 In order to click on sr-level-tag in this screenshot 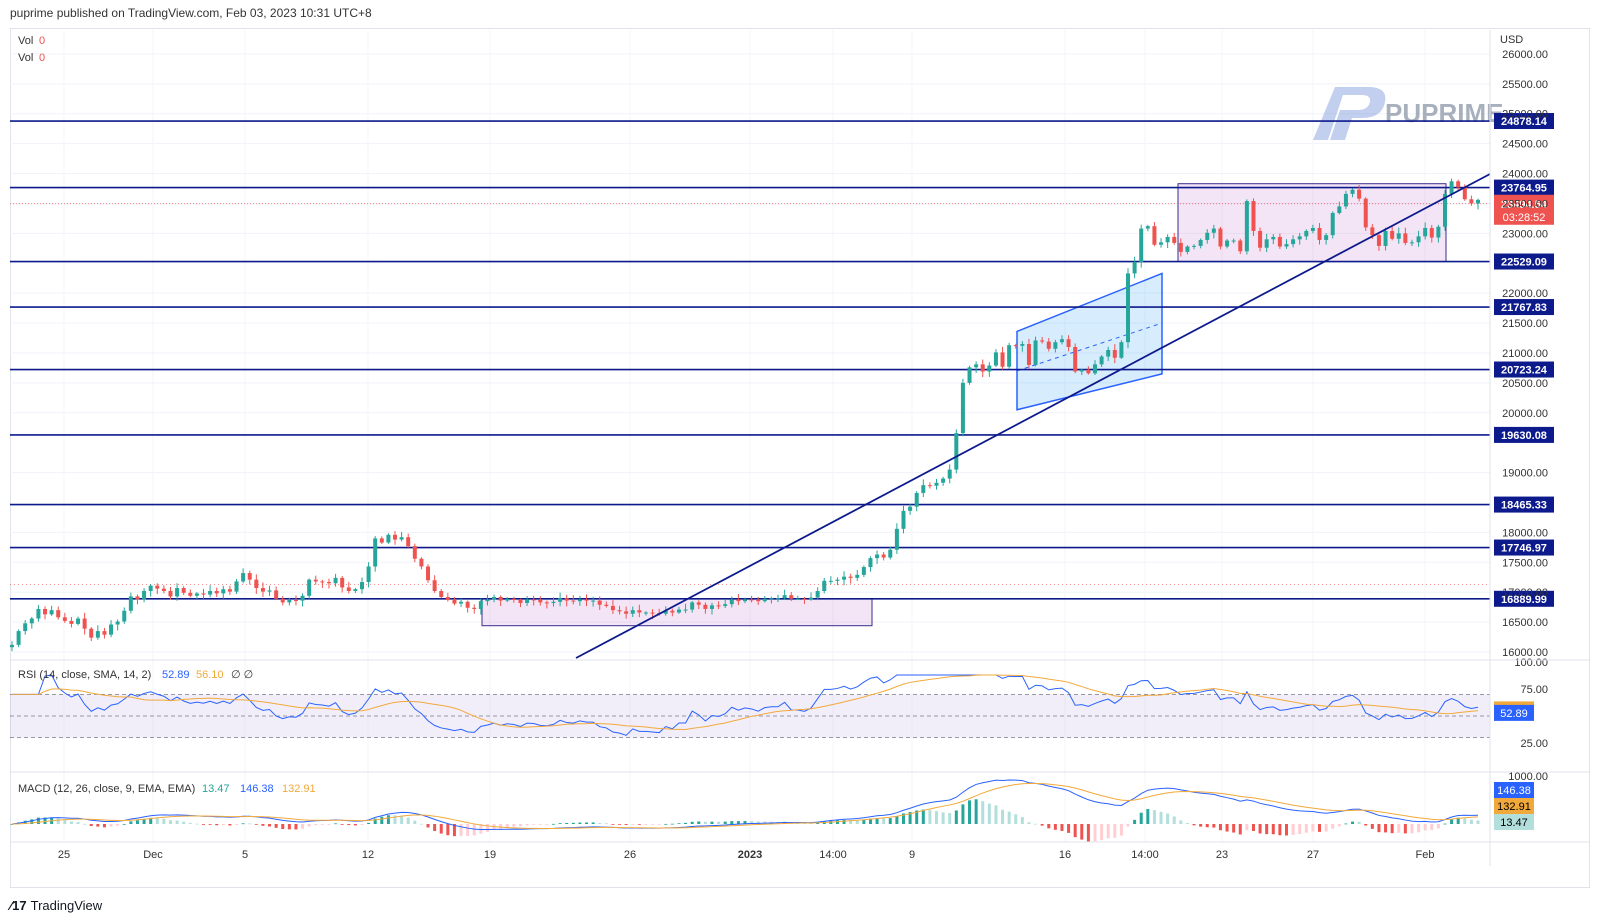, I will do `click(1524, 121)`.